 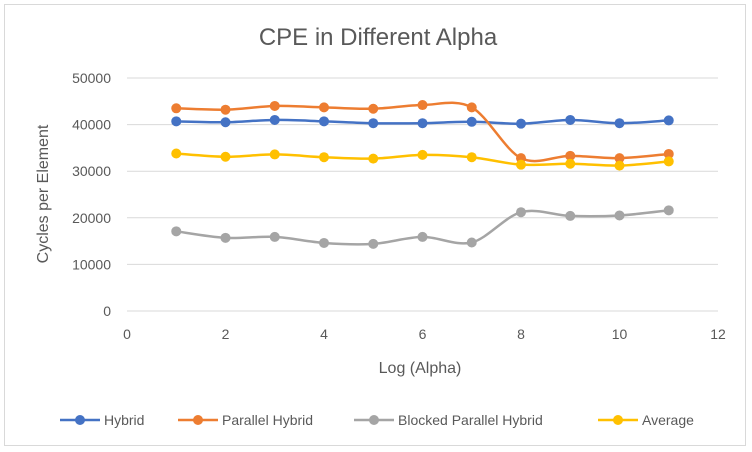 What do you see at coordinates (422, 227) in the screenshot?
I see `series-blocked-parallel-hybrid` at bounding box center [422, 227].